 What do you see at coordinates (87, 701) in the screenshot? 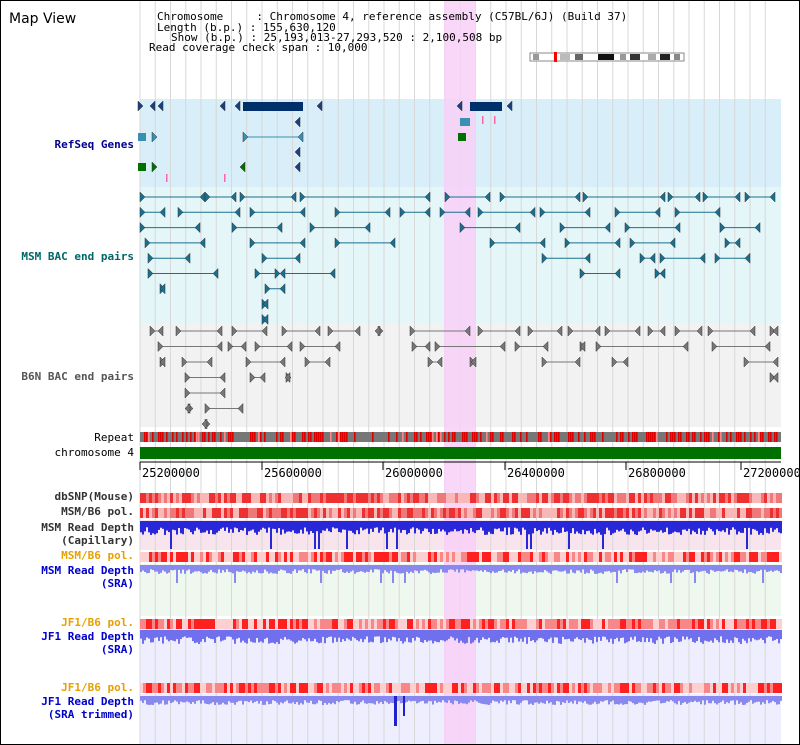
I see `jf1-trim-depth-label-1: JF1 Read Depth` at bounding box center [87, 701].